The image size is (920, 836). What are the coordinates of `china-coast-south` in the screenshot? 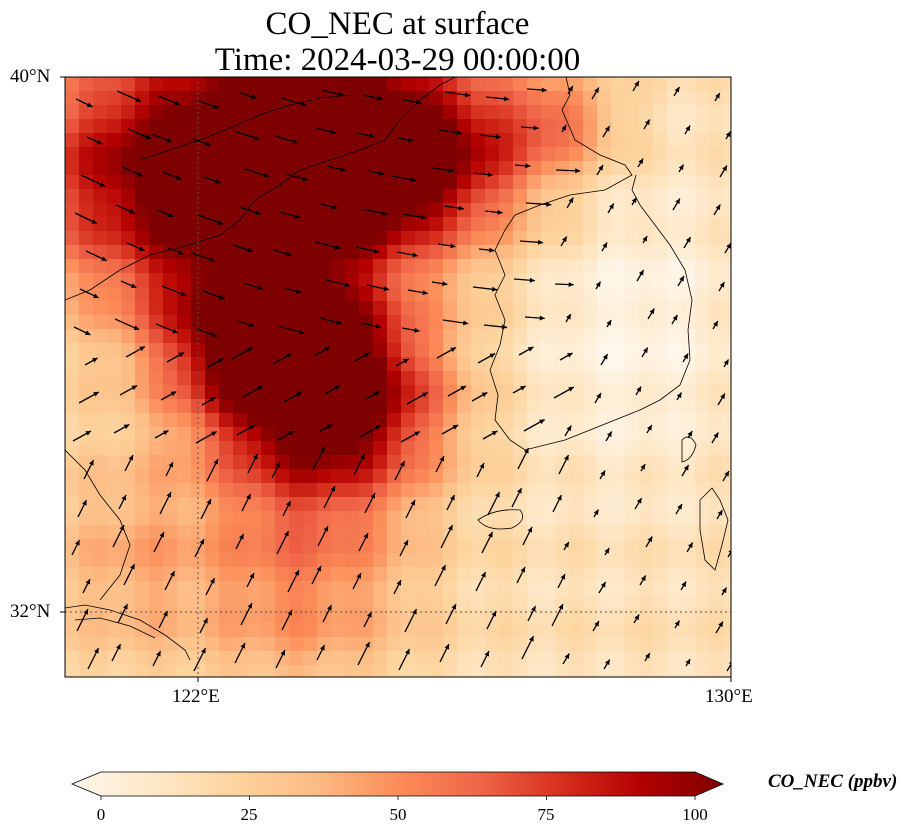 It's located at (98, 525).